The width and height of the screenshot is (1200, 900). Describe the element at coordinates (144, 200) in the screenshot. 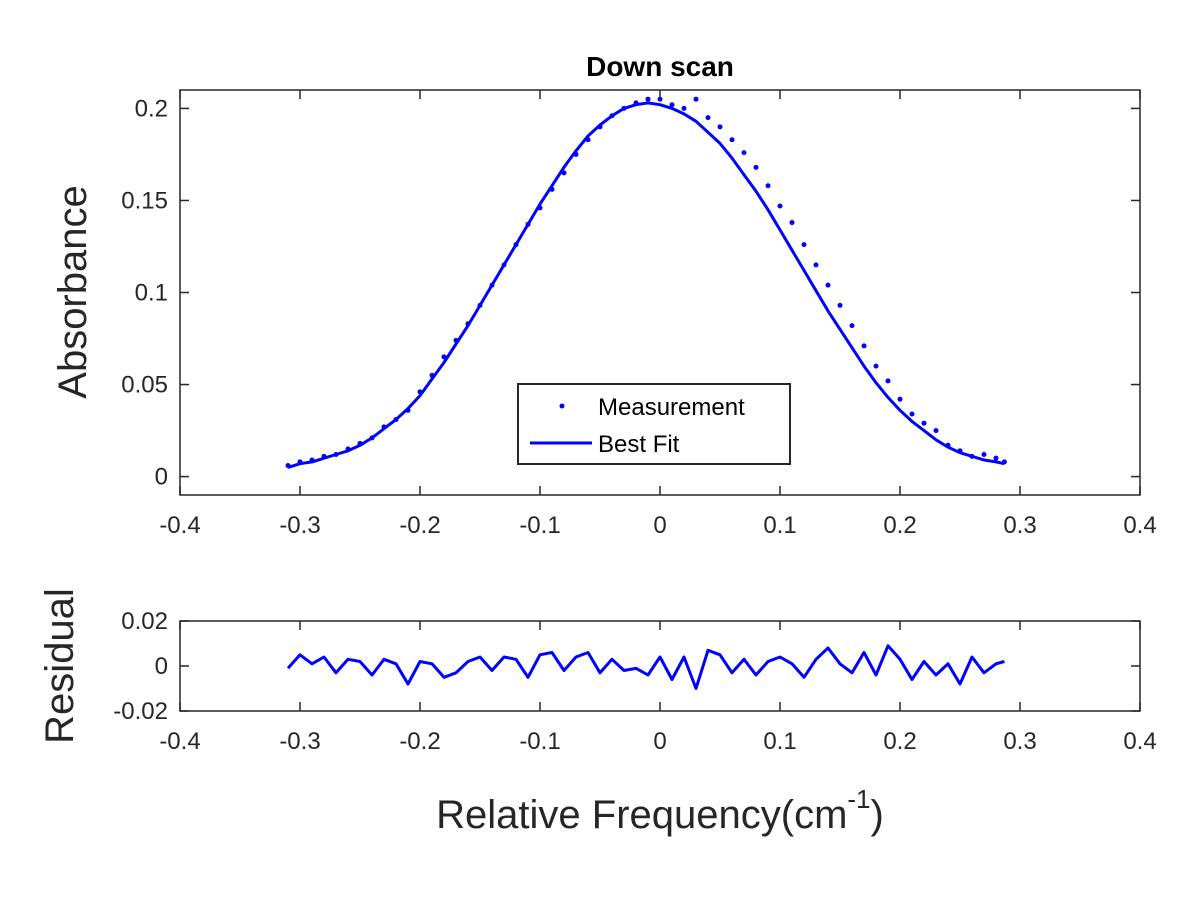

I see `absorbance-y-tick-label: 0.15` at that location.